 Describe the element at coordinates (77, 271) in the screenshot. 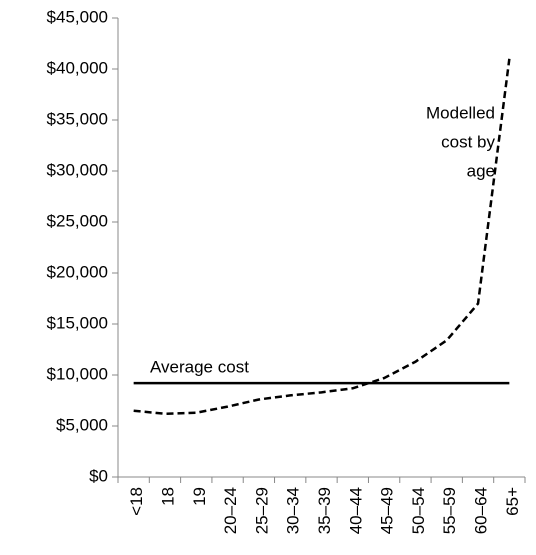

I see `y-tick-label: $20,000` at that location.